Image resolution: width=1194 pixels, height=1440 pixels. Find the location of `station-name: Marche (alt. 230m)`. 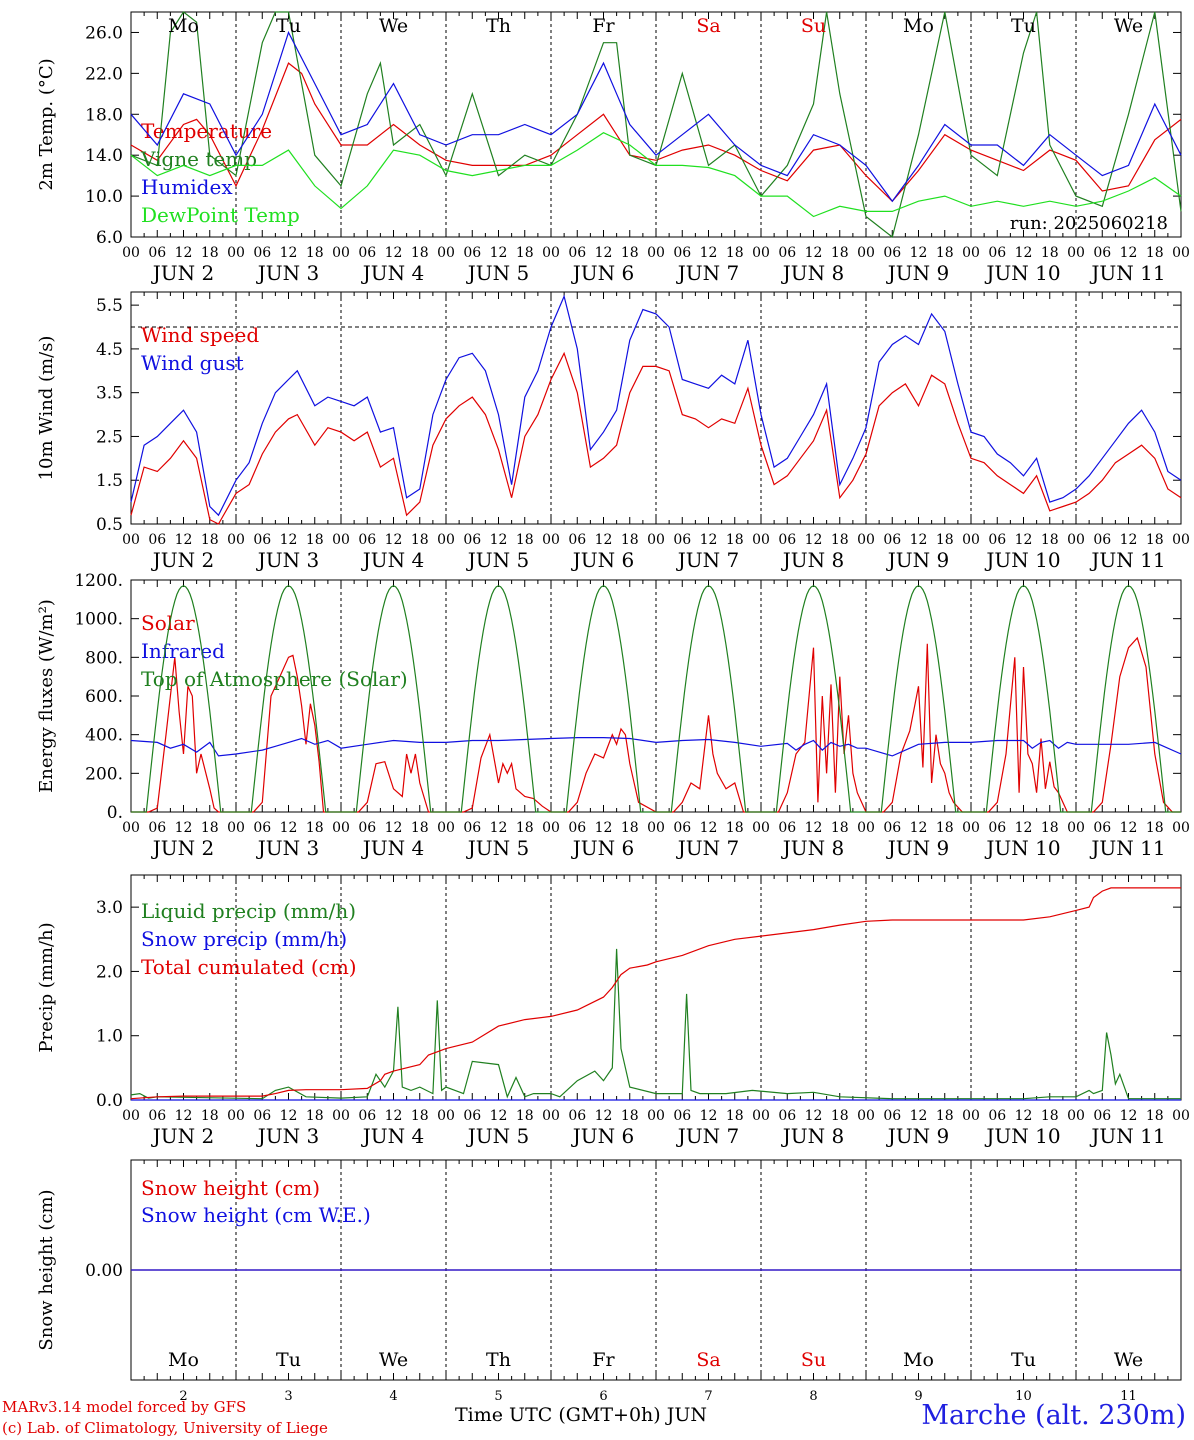

station-name: Marche (alt. 230m) is located at coordinates (1053, 1415).